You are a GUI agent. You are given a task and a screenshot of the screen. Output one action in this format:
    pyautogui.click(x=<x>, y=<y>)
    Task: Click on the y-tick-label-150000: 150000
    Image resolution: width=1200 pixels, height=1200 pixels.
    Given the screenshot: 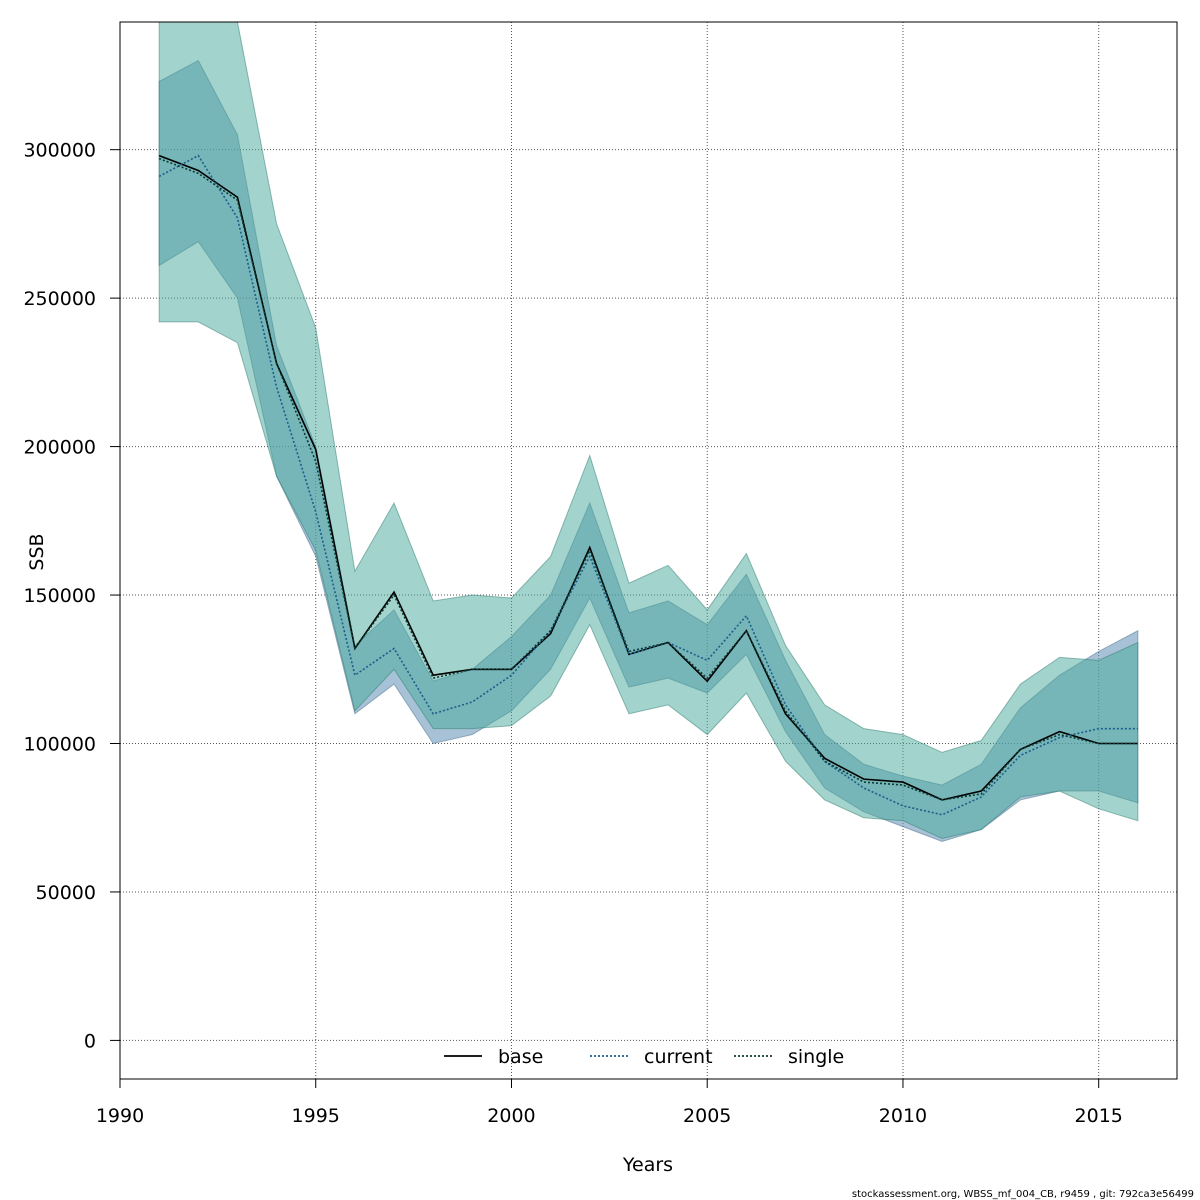 What is the action you would take?
    pyautogui.click(x=59, y=596)
    